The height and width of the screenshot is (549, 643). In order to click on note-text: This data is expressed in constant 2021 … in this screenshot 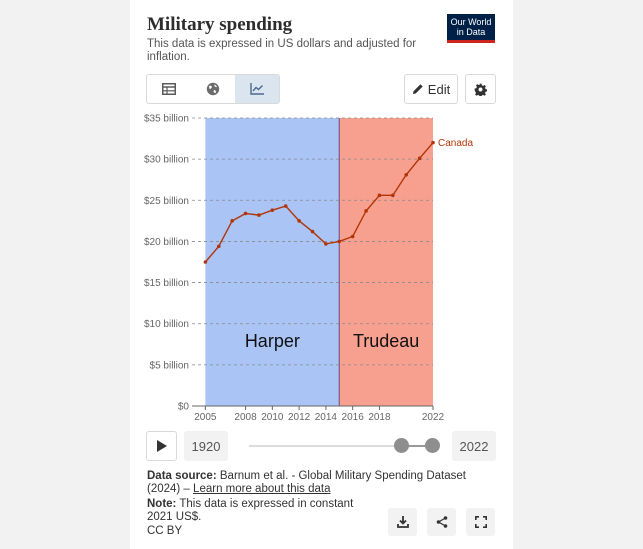, I will do `click(250, 510)`.